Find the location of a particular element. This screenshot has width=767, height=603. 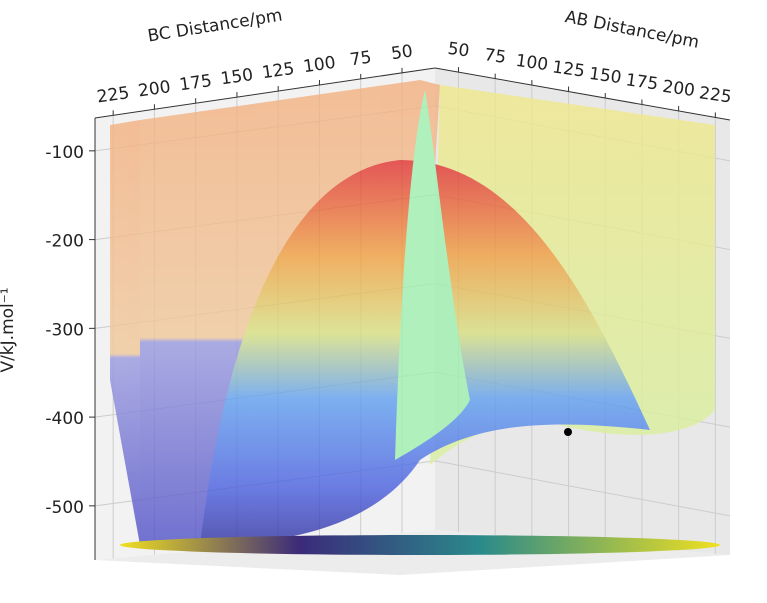

y-axis-title: AB Distance/pm is located at coordinates (631, 30).